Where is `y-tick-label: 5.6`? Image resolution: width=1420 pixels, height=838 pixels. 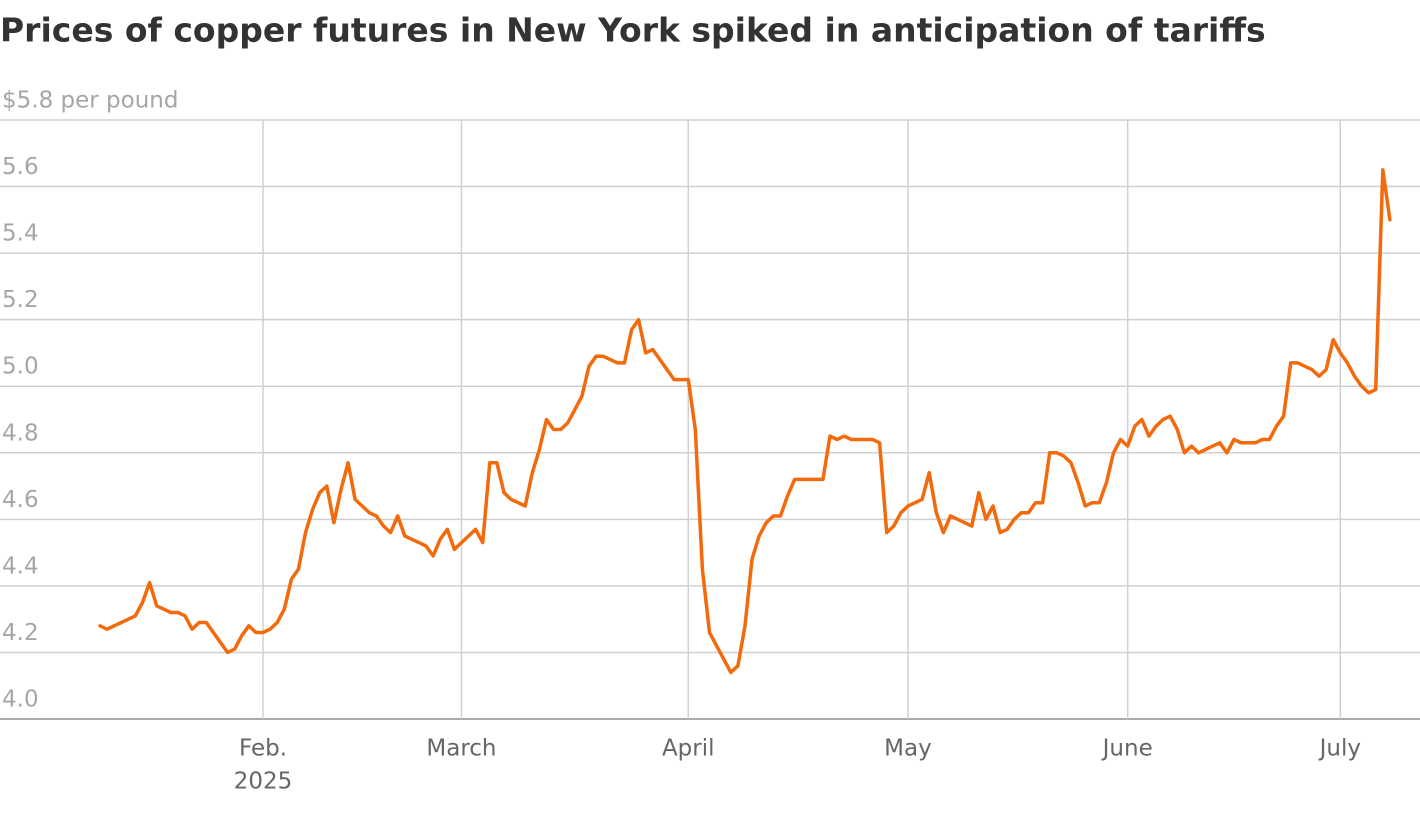
y-tick-label: 5.6 is located at coordinates (20, 167).